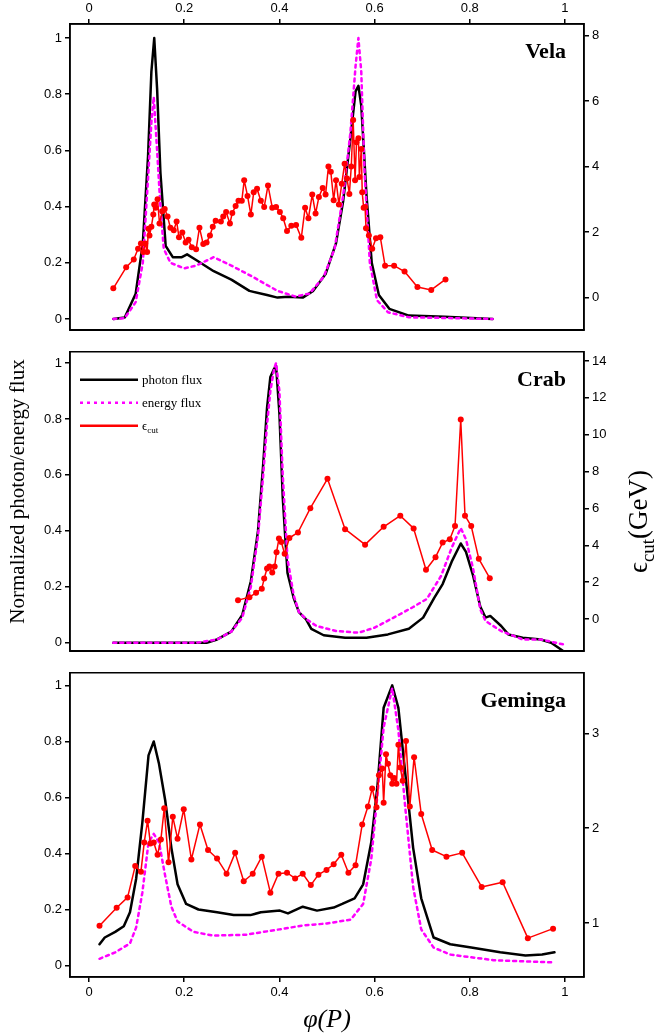 The height and width of the screenshot is (1036, 657). Describe the element at coordinates (545, 50) in the screenshot. I see `text: Vela` at that location.